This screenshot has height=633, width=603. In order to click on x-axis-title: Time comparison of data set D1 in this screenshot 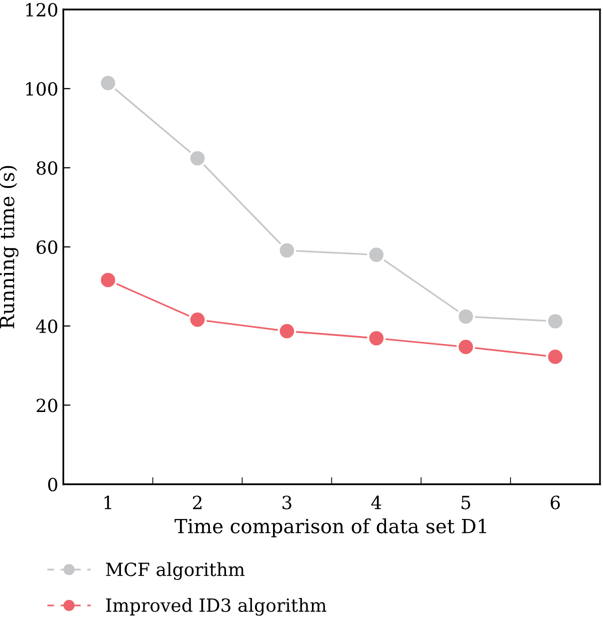, I will do `click(330, 528)`.